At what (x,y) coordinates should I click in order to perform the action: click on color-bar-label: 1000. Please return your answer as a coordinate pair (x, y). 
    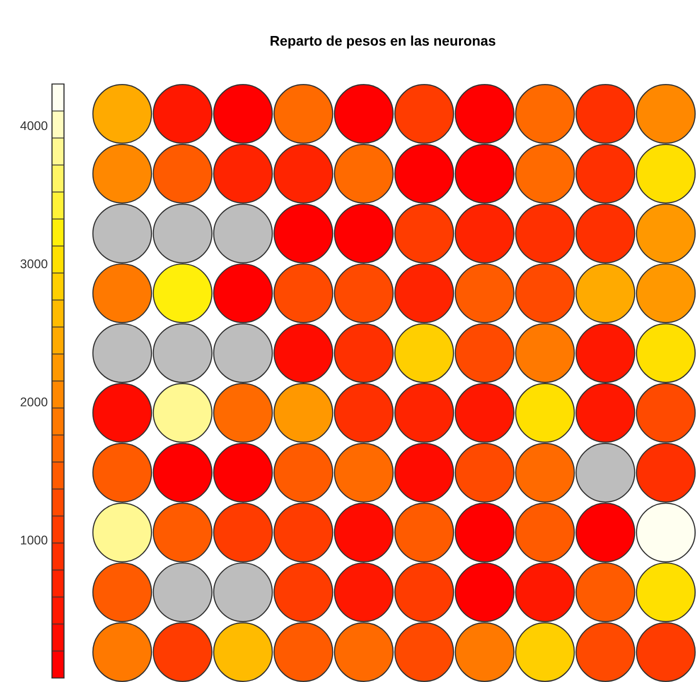
    Looking at the image, I should click on (34, 540).